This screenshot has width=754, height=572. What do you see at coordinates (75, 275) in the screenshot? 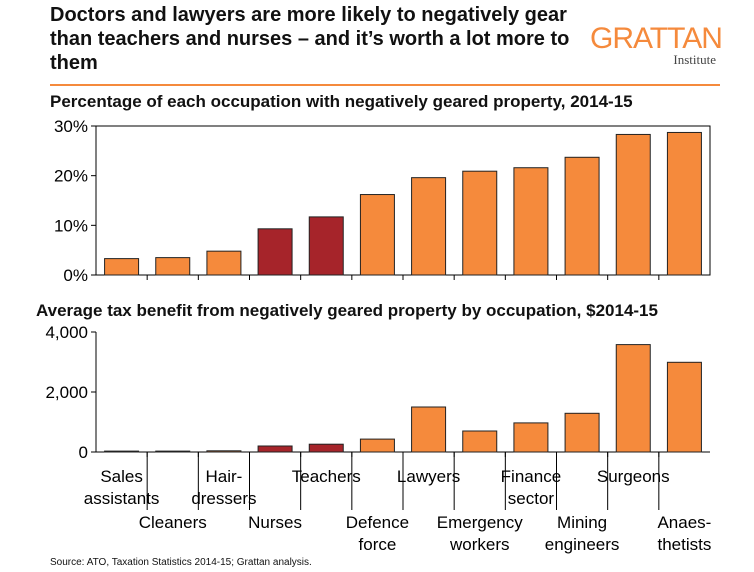
I see `chart1-y-tick-label: 0%` at bounding box center [75, 275].